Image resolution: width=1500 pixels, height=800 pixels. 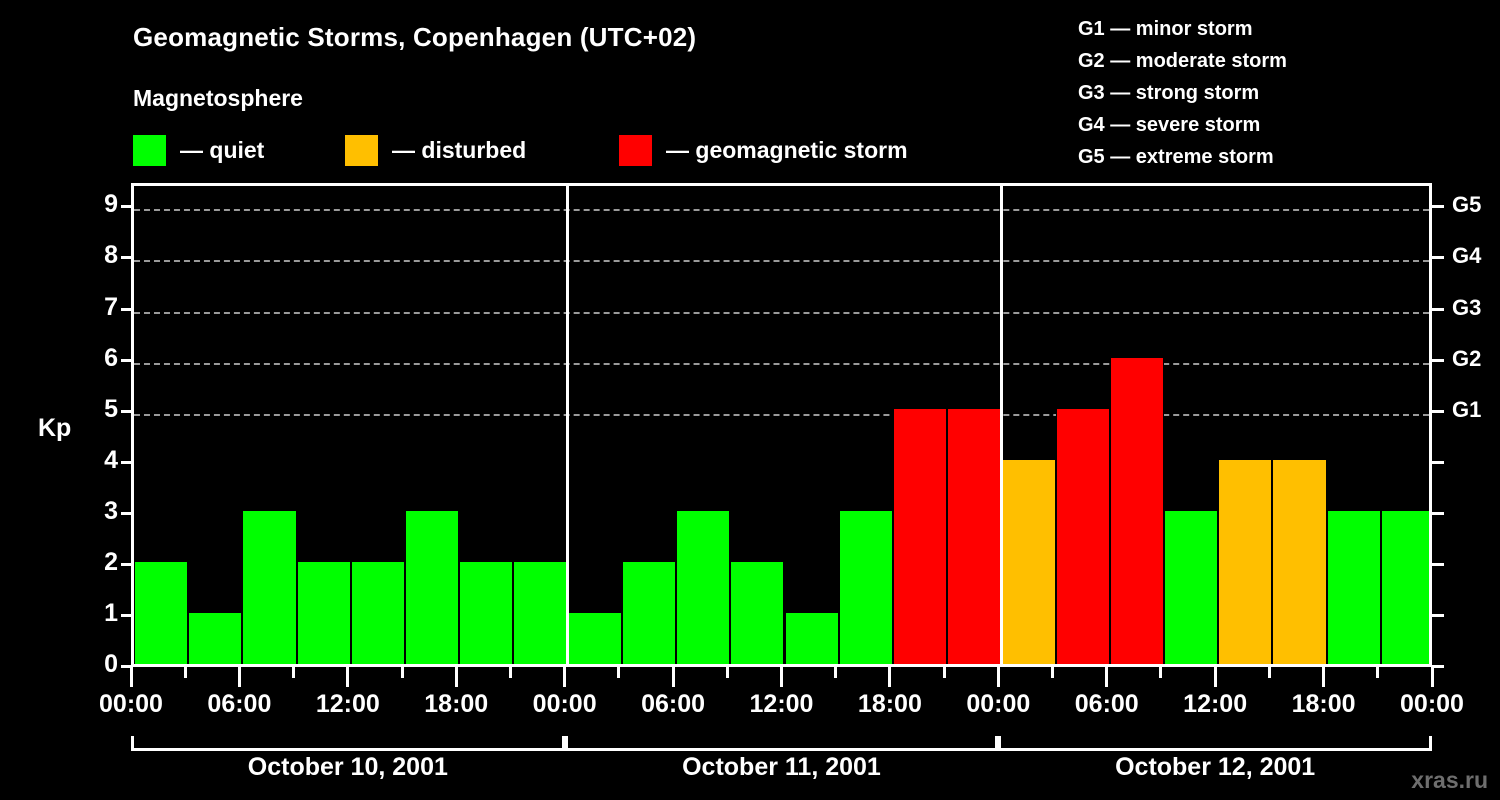 What do you see at coordinates (1169, 125) in the screenshot?
I see `g-scale-legend-item-4: G4 — severe storm` at bounding box center [1169, 125].